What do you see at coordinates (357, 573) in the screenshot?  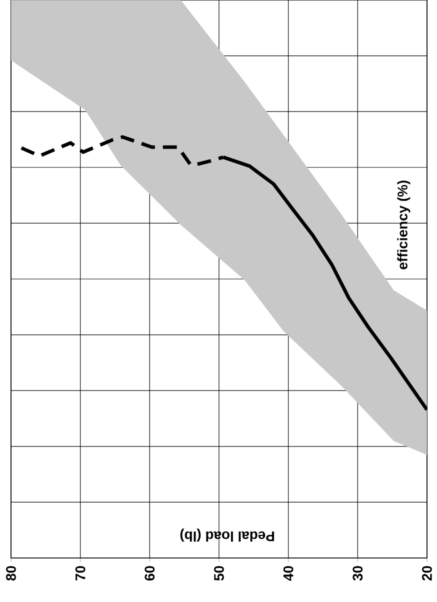 I see `x-tick-label: 30` at bounding box center [357, 573].